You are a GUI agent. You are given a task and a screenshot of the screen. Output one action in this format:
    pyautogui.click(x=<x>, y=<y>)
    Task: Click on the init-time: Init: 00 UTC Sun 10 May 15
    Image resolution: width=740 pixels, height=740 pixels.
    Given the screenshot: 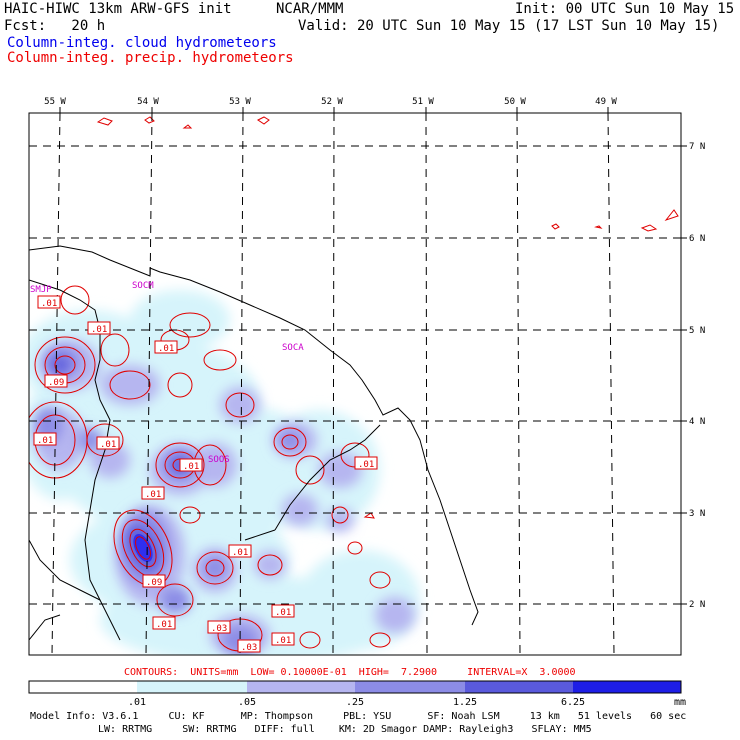 What is the action you would take?
    pyautogui.click(x=625, y=9)
    